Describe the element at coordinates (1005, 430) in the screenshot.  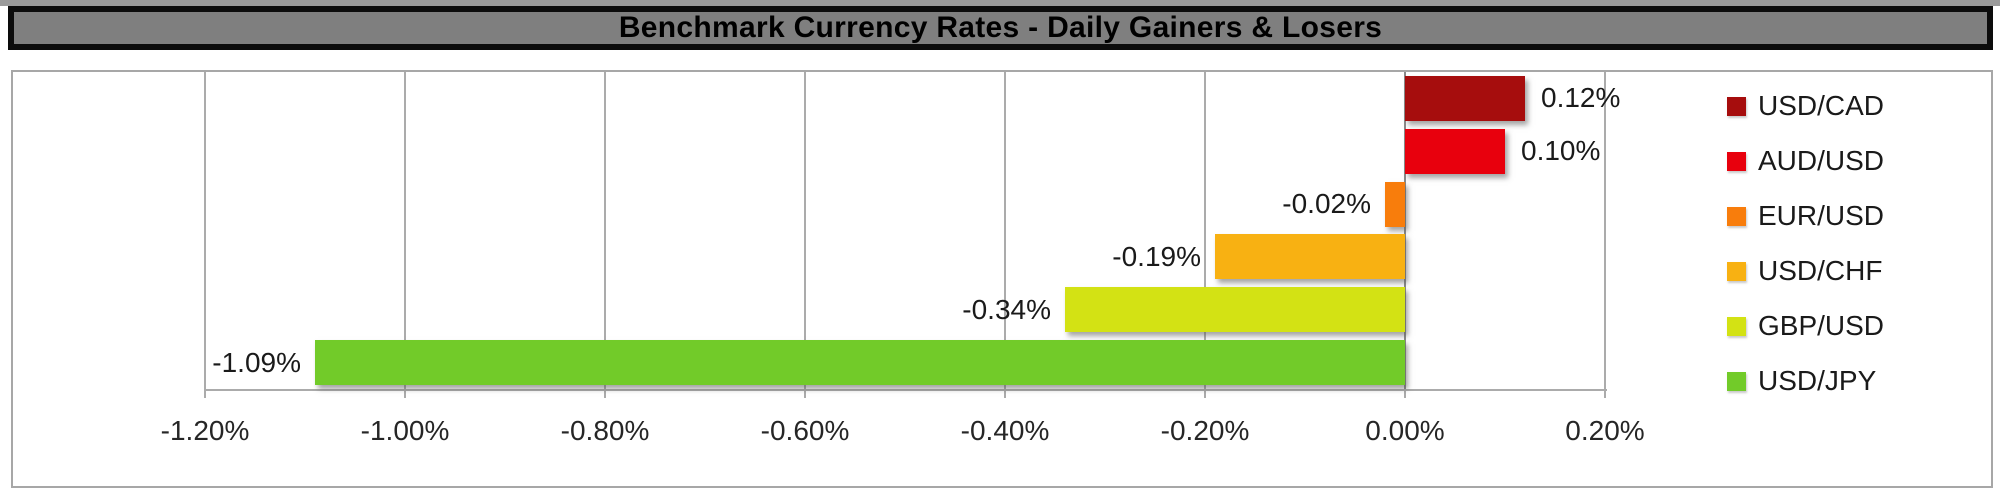
I see `x-axis-label--0-40-: -0.40%` at that location.